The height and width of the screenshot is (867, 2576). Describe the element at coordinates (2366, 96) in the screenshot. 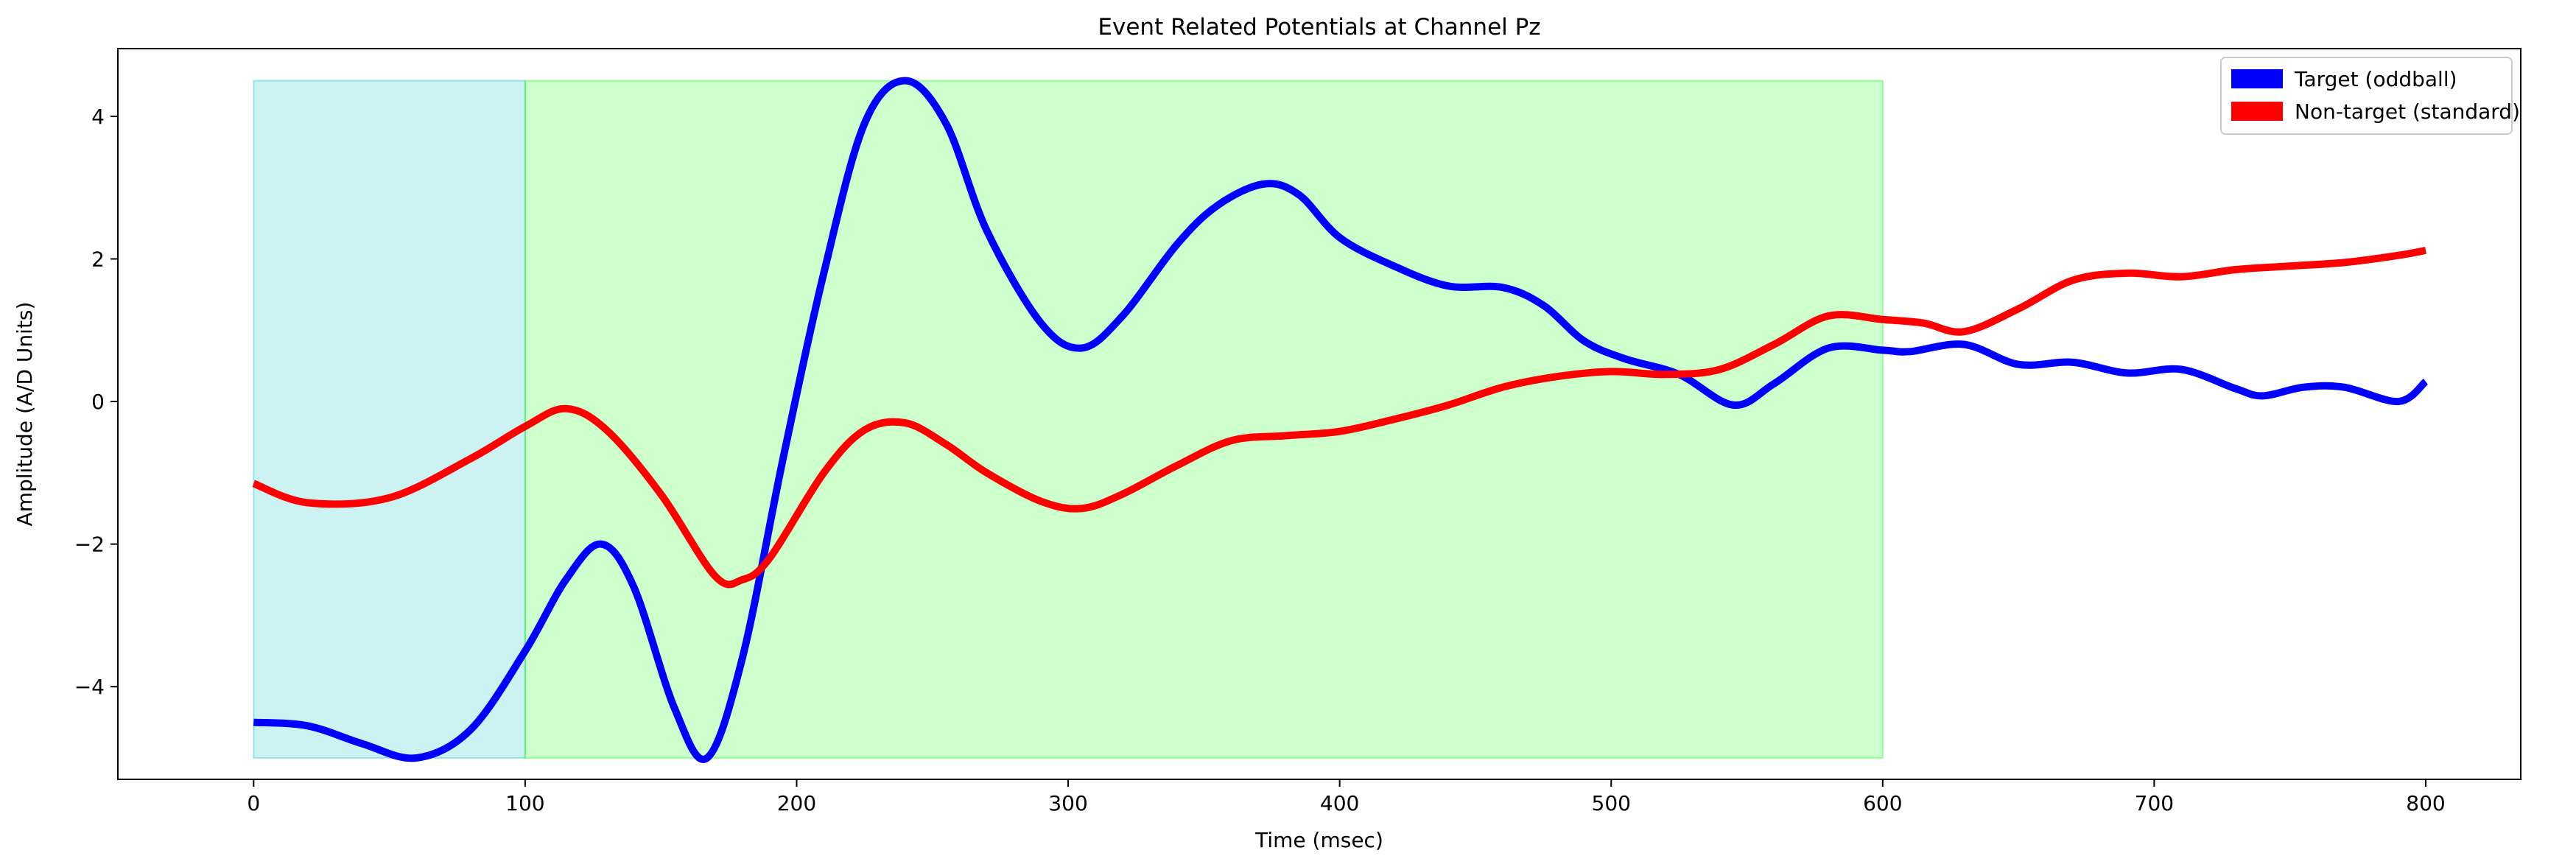

I see `legend-box` at that location.